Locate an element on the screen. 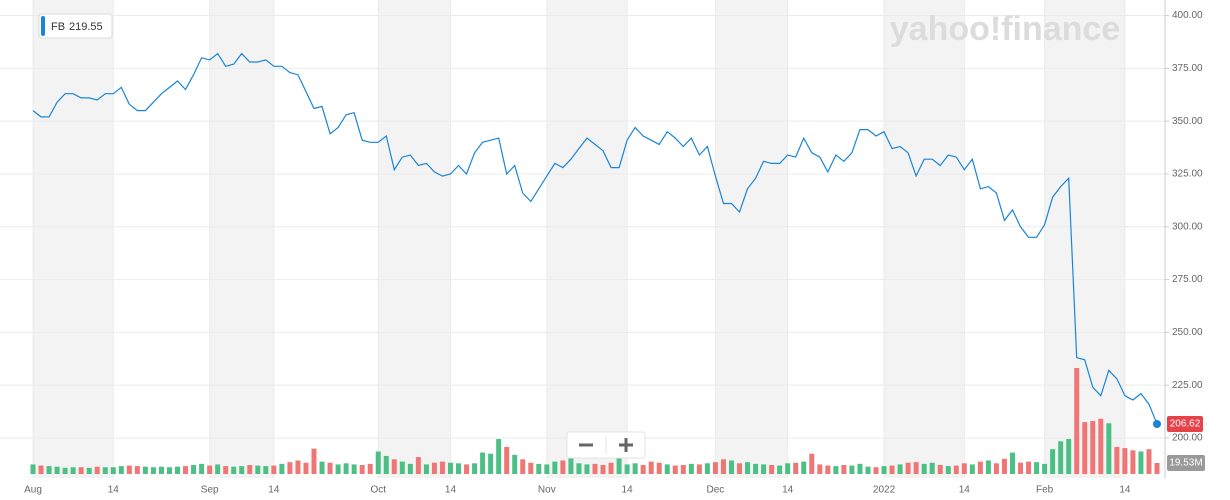 The width and height of the screenshot is (1230, 500). last-volume-tag is located at coordinates (1186, 463).